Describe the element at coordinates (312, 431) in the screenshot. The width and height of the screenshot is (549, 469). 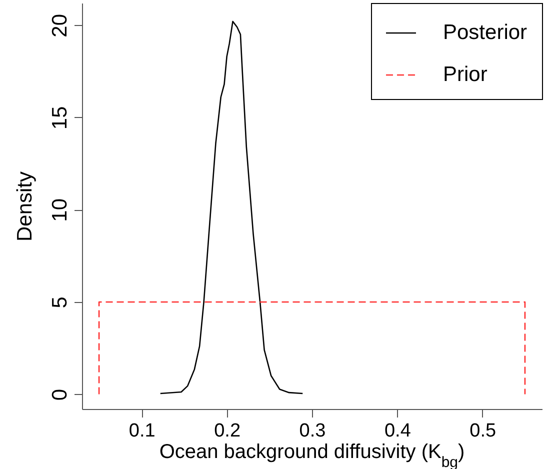
I see `x-tick-label: 0.3` at that location.